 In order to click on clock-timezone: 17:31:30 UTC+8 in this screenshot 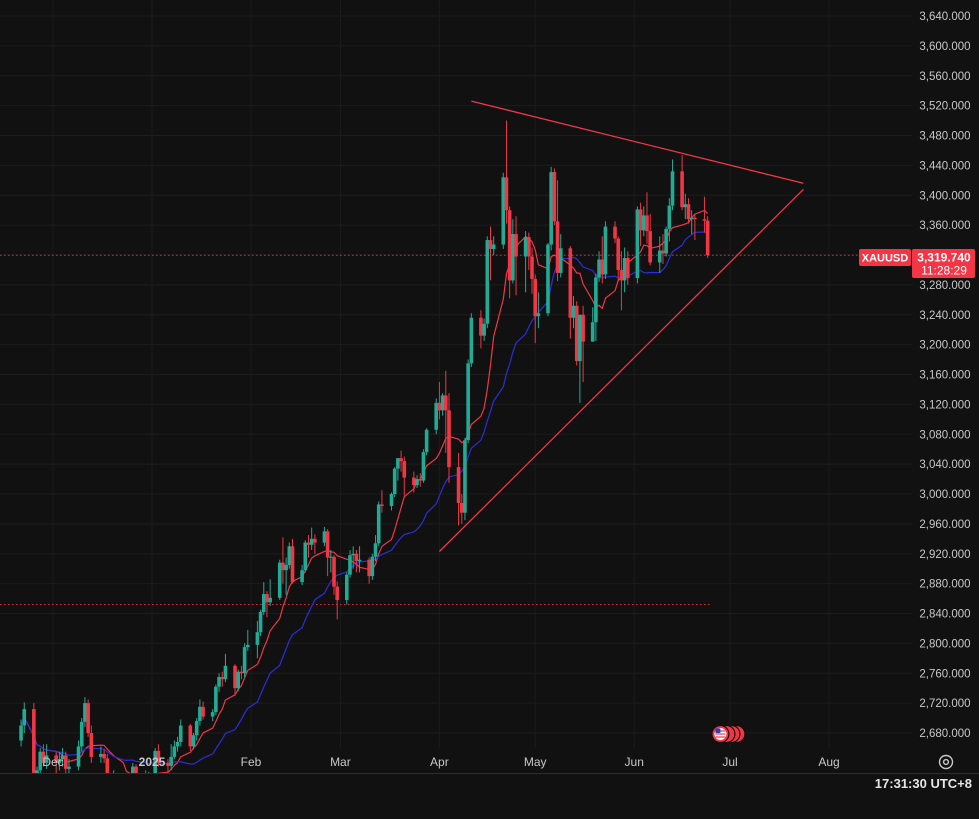, I will do `click(923, 783)`.